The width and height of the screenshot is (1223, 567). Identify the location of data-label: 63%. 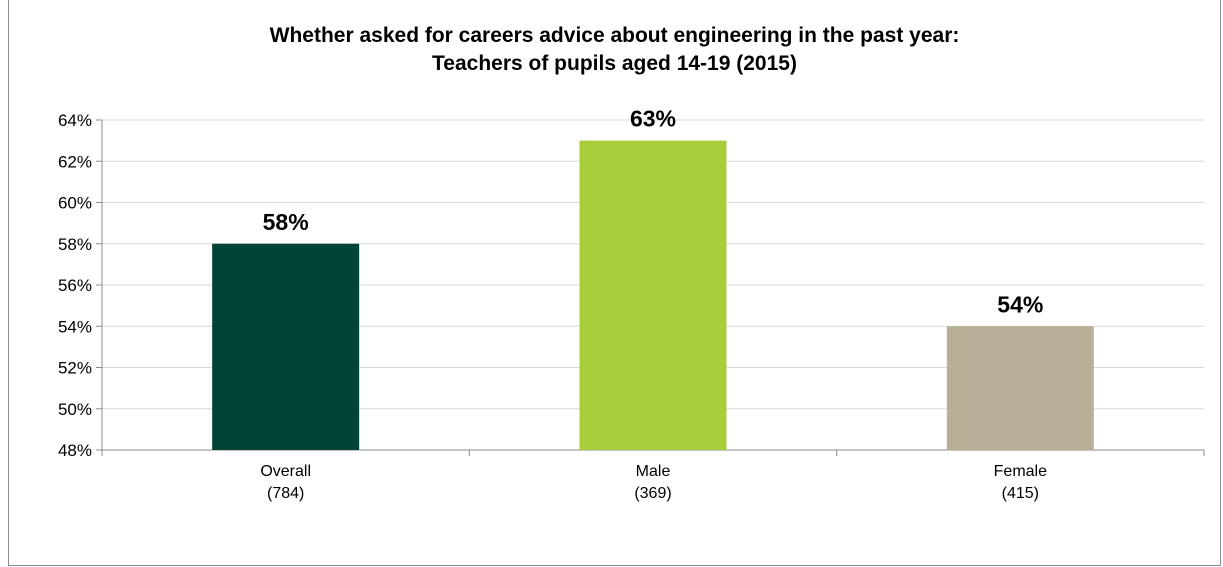
(653, 119).